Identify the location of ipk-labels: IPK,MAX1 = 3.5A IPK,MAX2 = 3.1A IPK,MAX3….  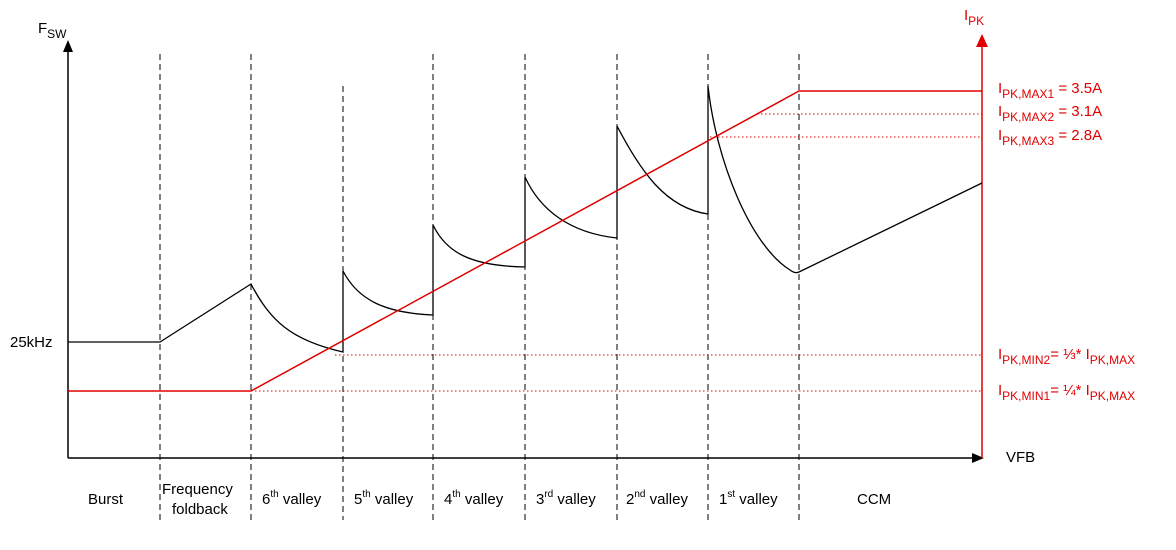
(1066, 241).